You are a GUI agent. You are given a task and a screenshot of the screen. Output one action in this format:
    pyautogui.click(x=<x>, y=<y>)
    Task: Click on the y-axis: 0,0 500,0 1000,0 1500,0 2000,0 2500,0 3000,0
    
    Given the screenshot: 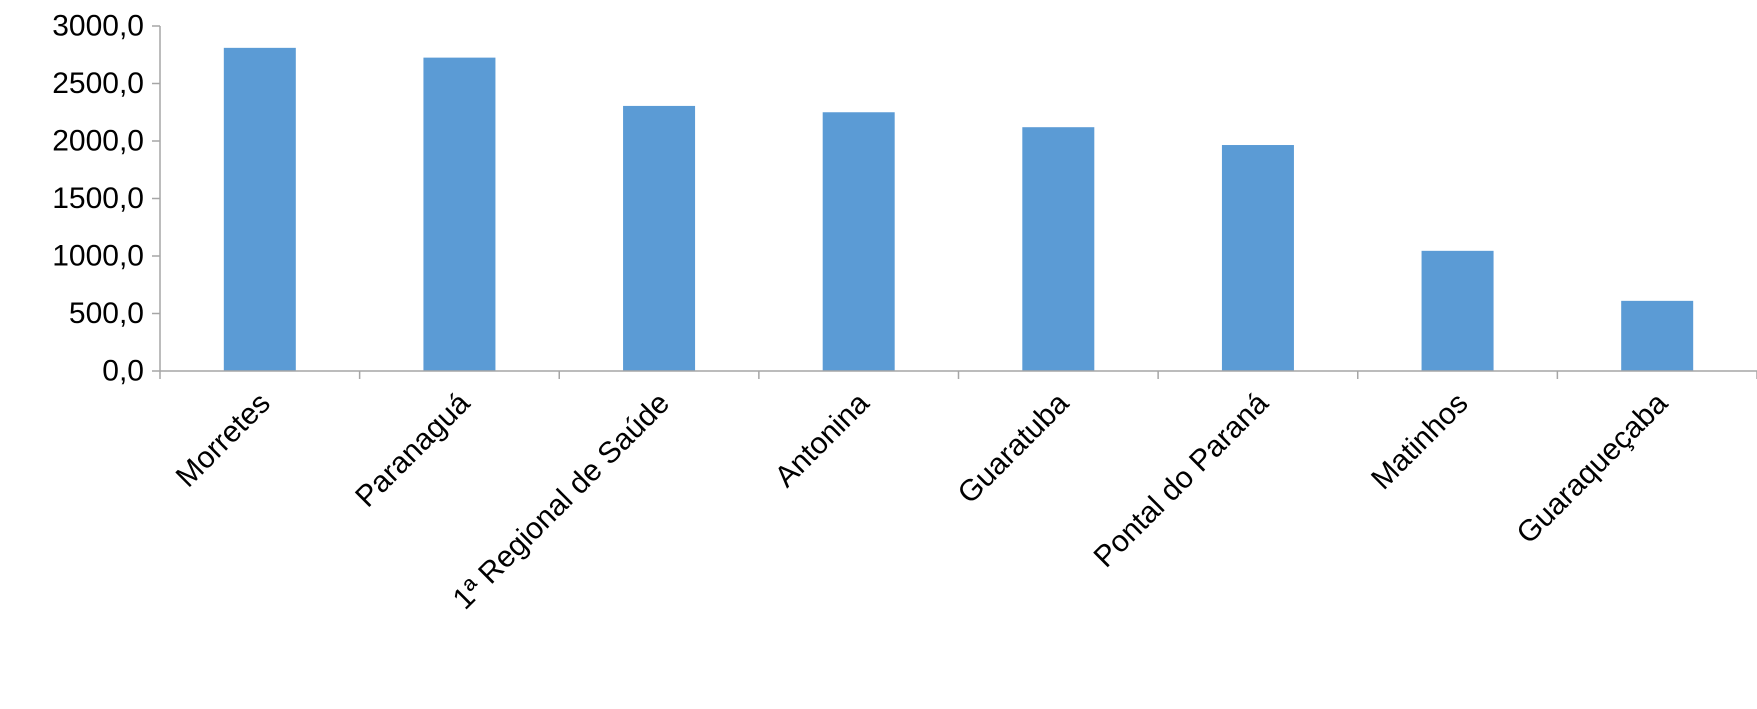 What is the action you would take?
    pyautogui.click(x=106, y=199)
    